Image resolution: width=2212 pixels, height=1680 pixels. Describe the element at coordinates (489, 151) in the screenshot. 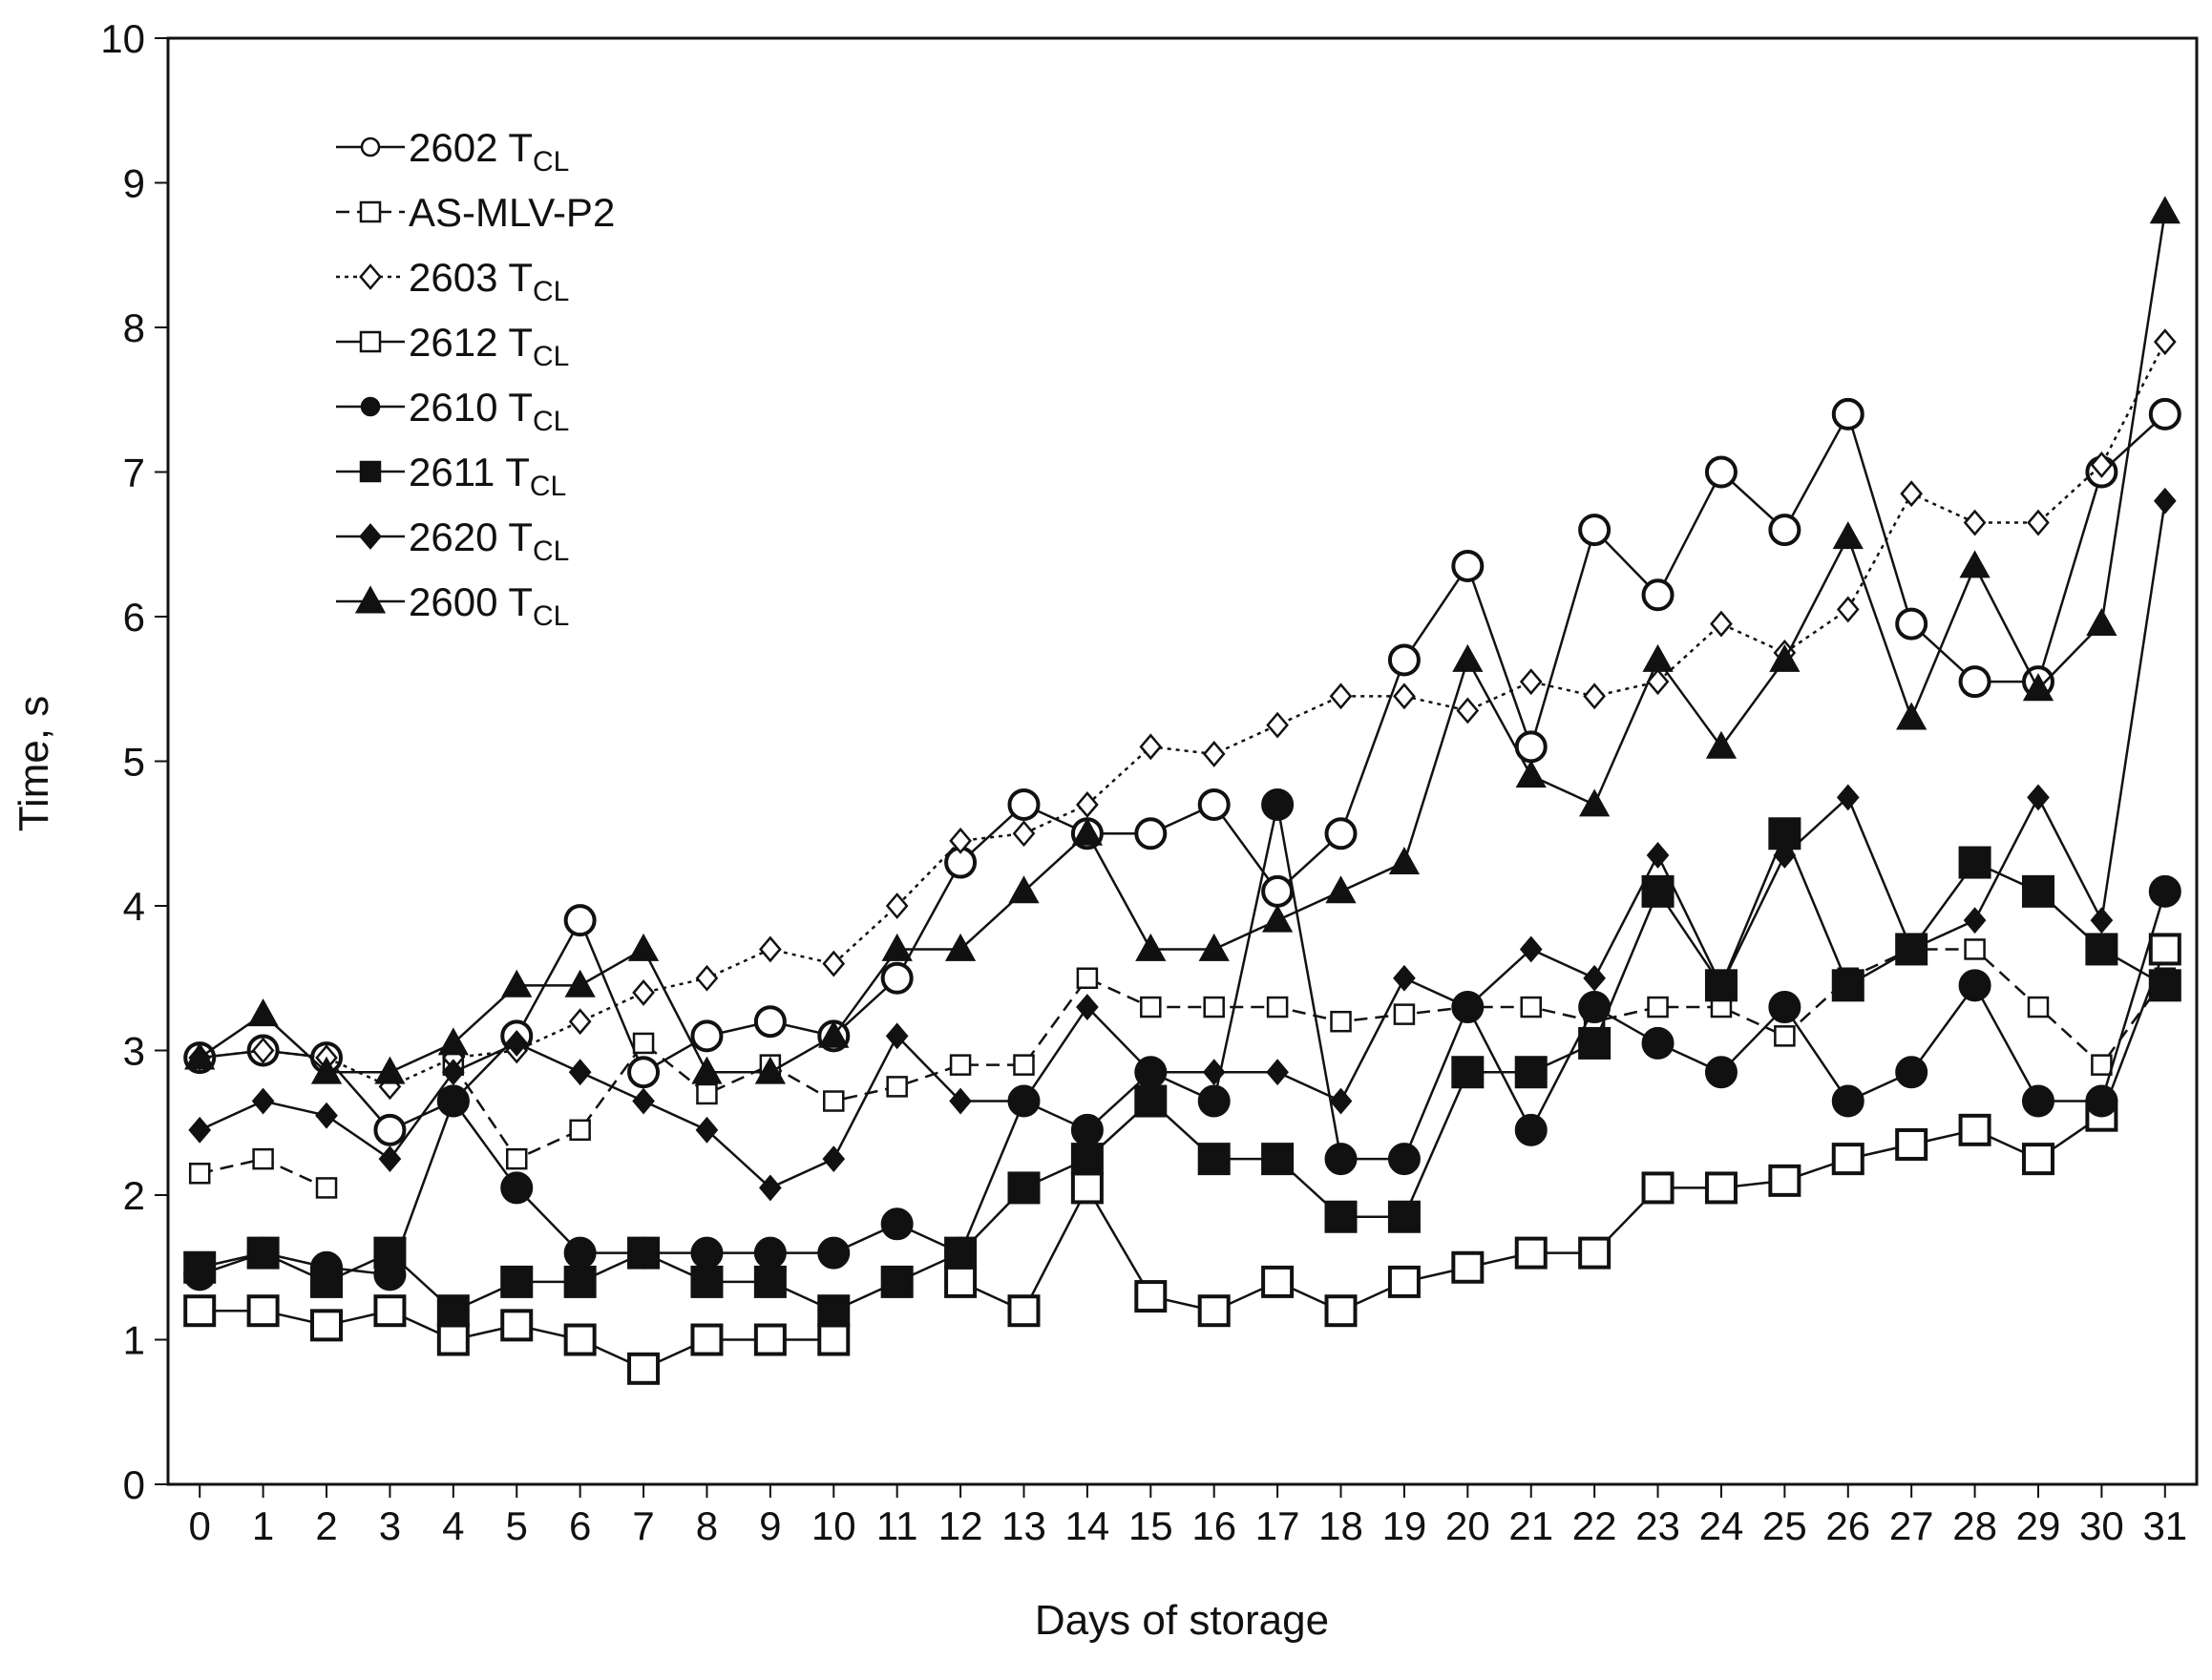

I see `legend-label: 2602 TCL` at that location.